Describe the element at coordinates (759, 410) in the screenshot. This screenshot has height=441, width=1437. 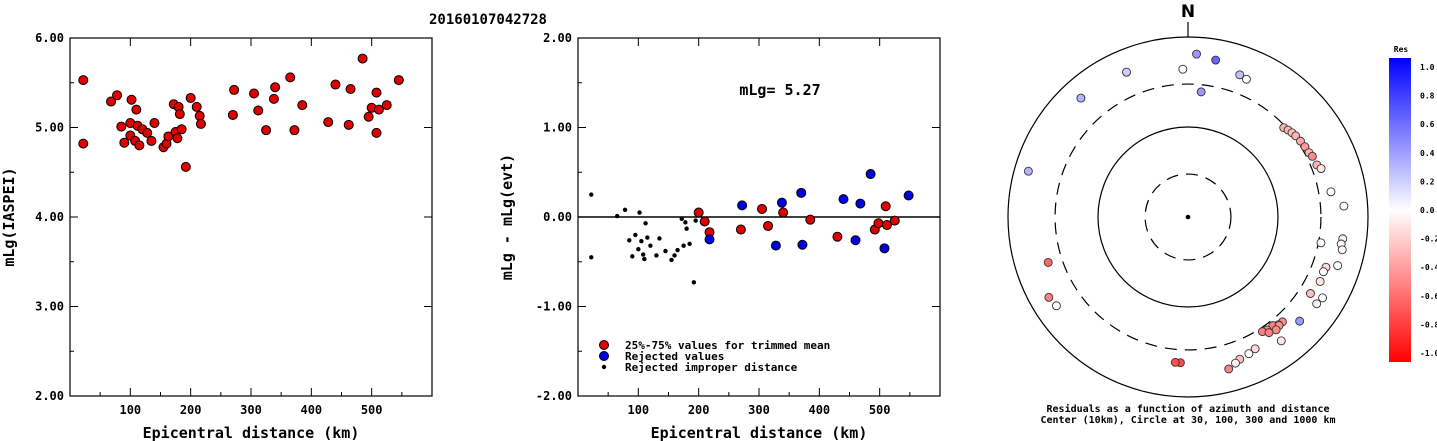
I see `x-tick-label: 300` at that location.